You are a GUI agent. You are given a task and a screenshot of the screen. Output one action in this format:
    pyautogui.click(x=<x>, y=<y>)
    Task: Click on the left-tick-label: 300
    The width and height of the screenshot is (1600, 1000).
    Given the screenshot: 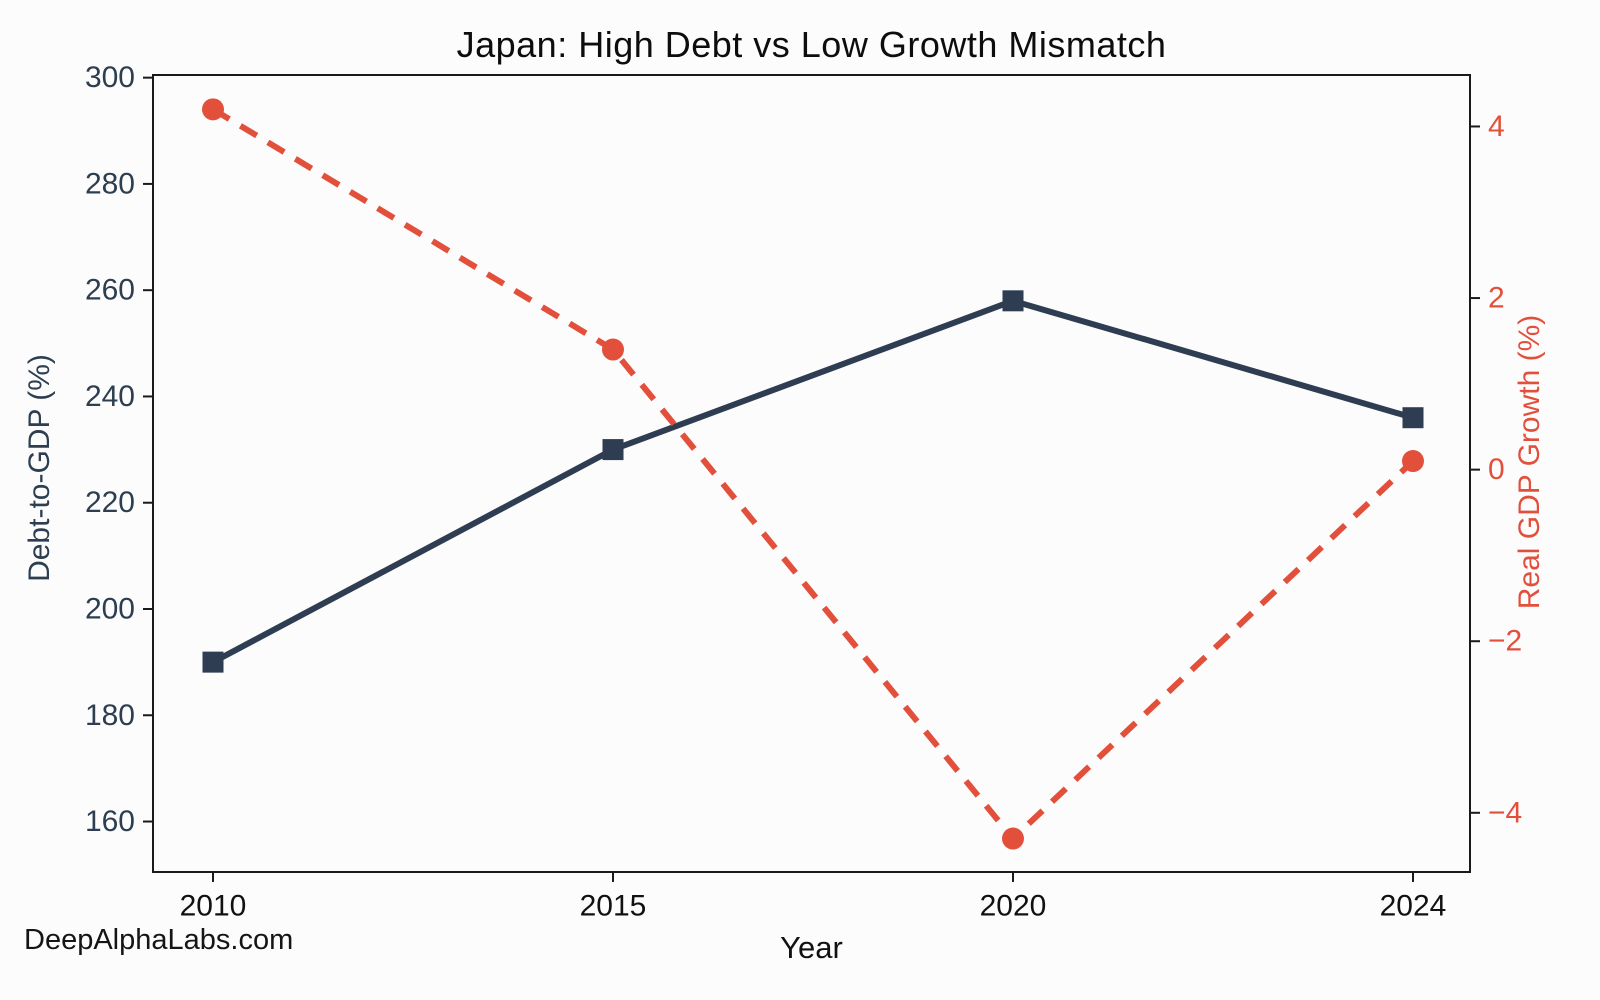 What is the action you would take?
    pyautogui.click(x=110, y=77)
    